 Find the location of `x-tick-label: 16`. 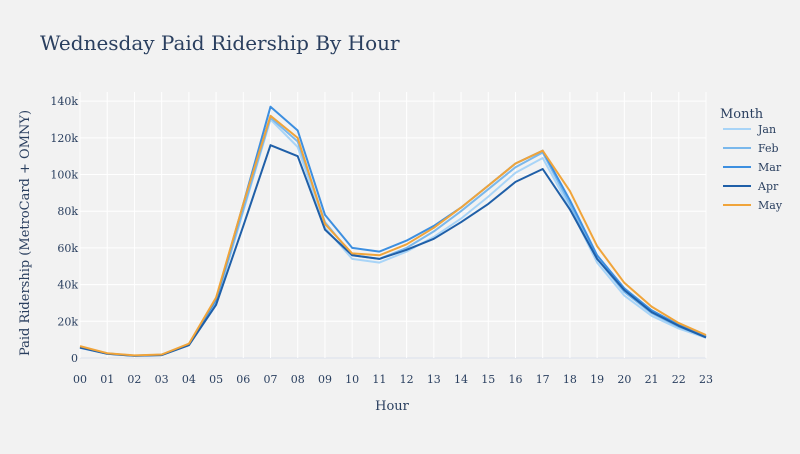

x-tick-label: 16 is located at coordinates (515, 379).